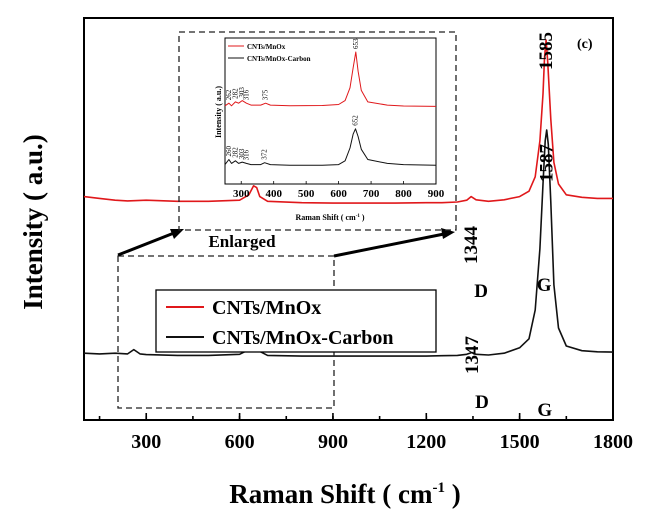 This screenshot has height=526, width=664. I want to click on left-arrow-head, so click(177, 234).